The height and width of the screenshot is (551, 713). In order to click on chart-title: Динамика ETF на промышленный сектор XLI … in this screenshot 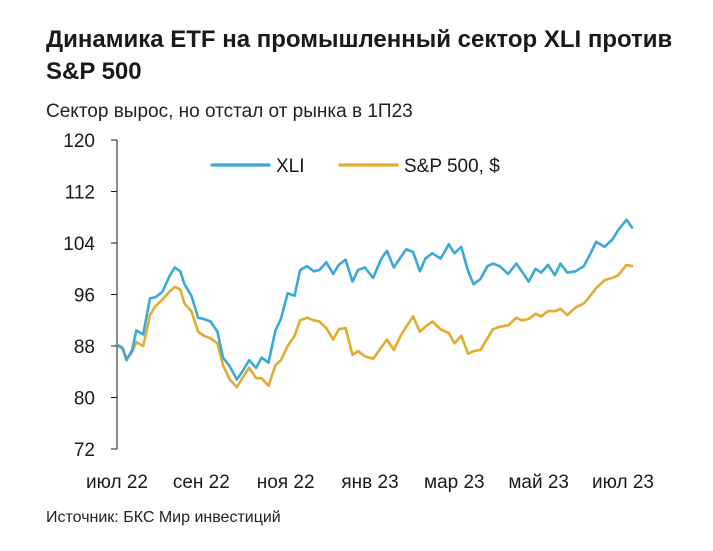, I will do `click(359, 55)`.